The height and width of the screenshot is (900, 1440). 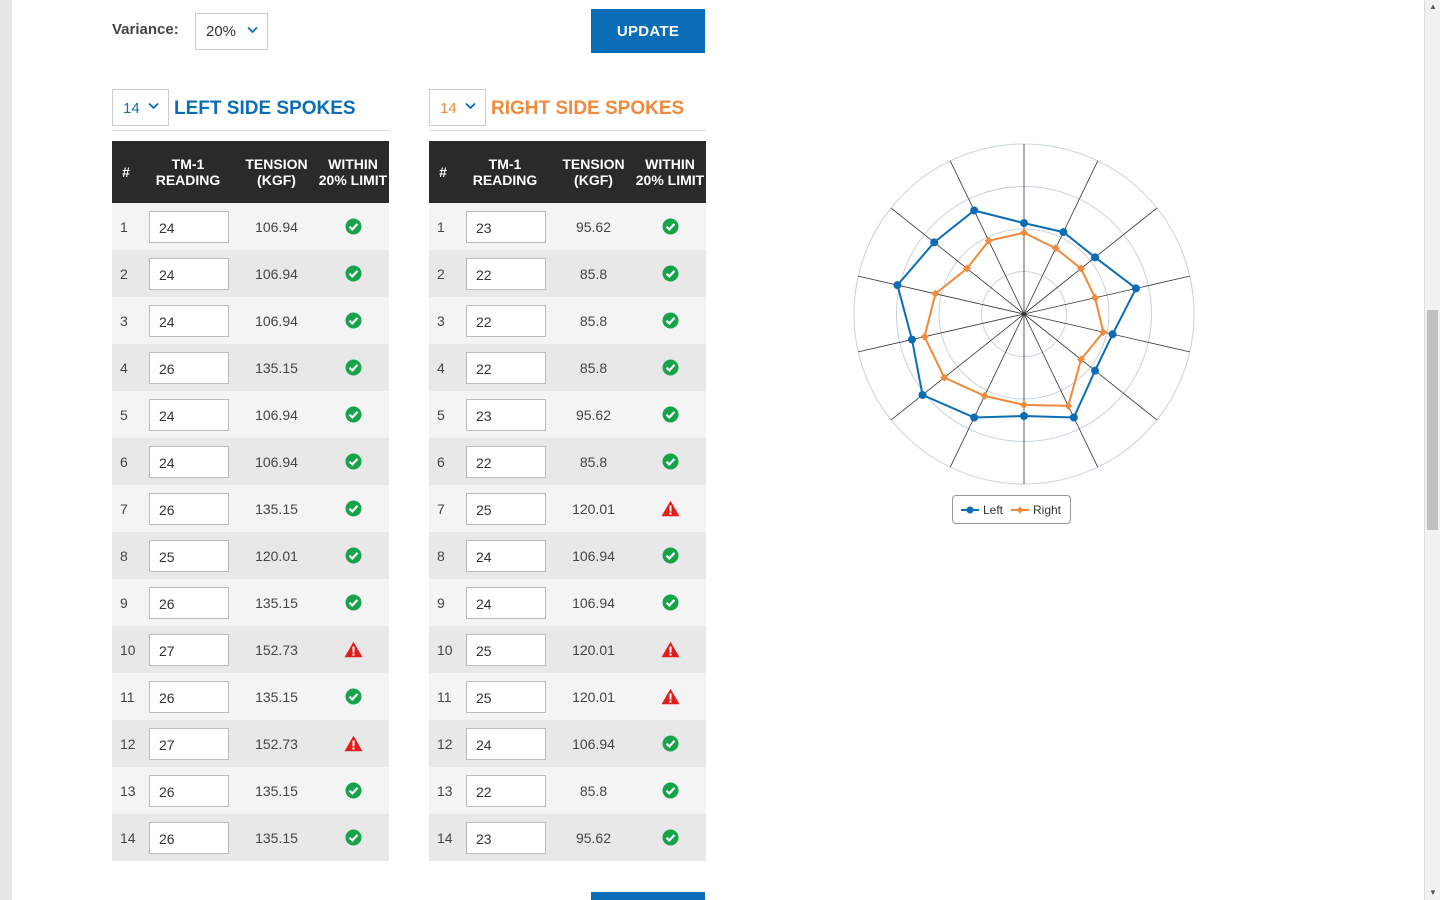 I want to click on col-reading: TM-1 READING, so click(x=505, y=172).